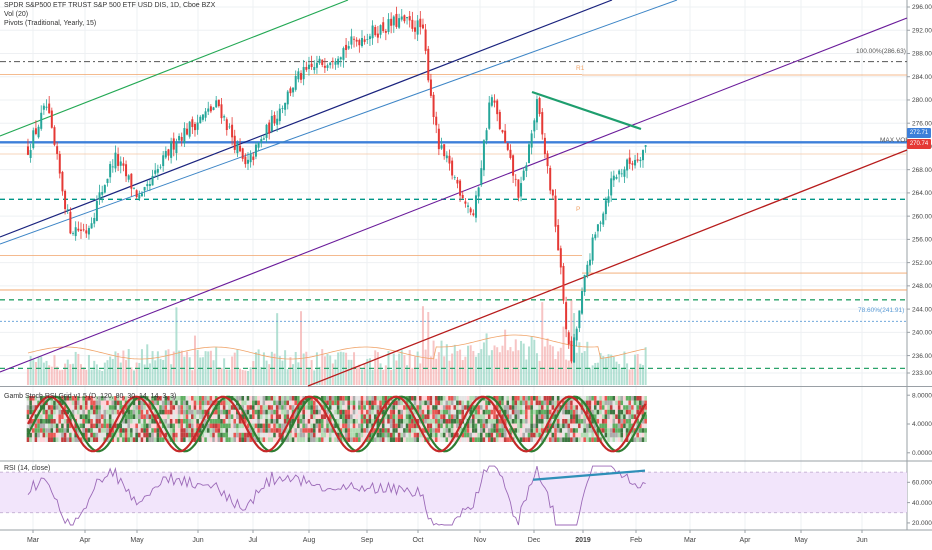 This screenshot has width=932, height=550. What do you see at coordinates (922, 523) in the screenshot?
I see `rsi-tick-label-2: 20.0000` at bounding box center [922, 523].